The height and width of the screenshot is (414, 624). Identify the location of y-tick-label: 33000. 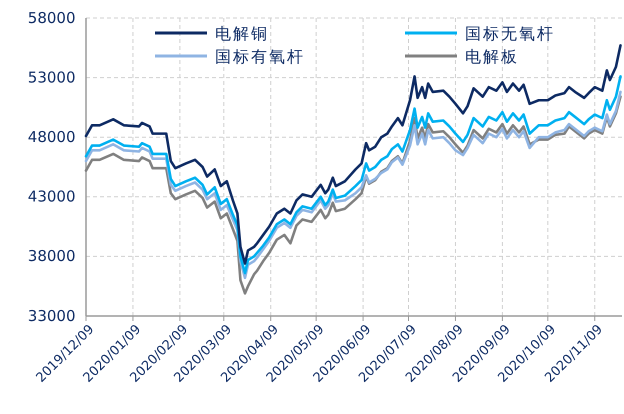
(52, 315).